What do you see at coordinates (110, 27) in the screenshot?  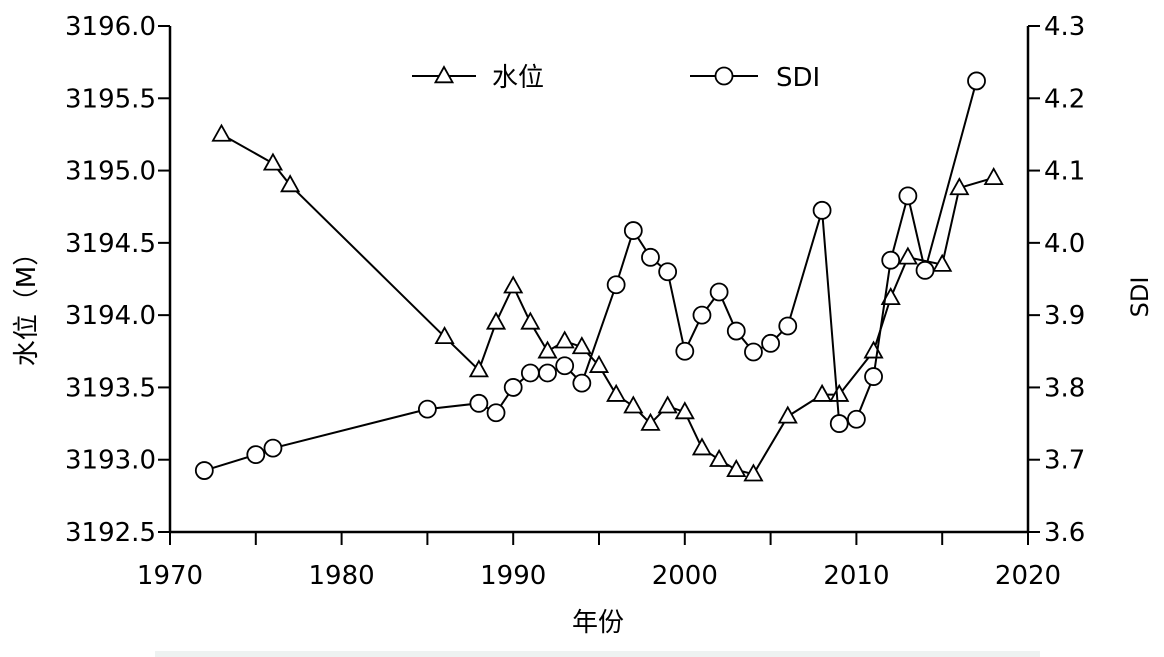 I see `y-left-tick-label: 3196.0` at bounding box center [110, 27].